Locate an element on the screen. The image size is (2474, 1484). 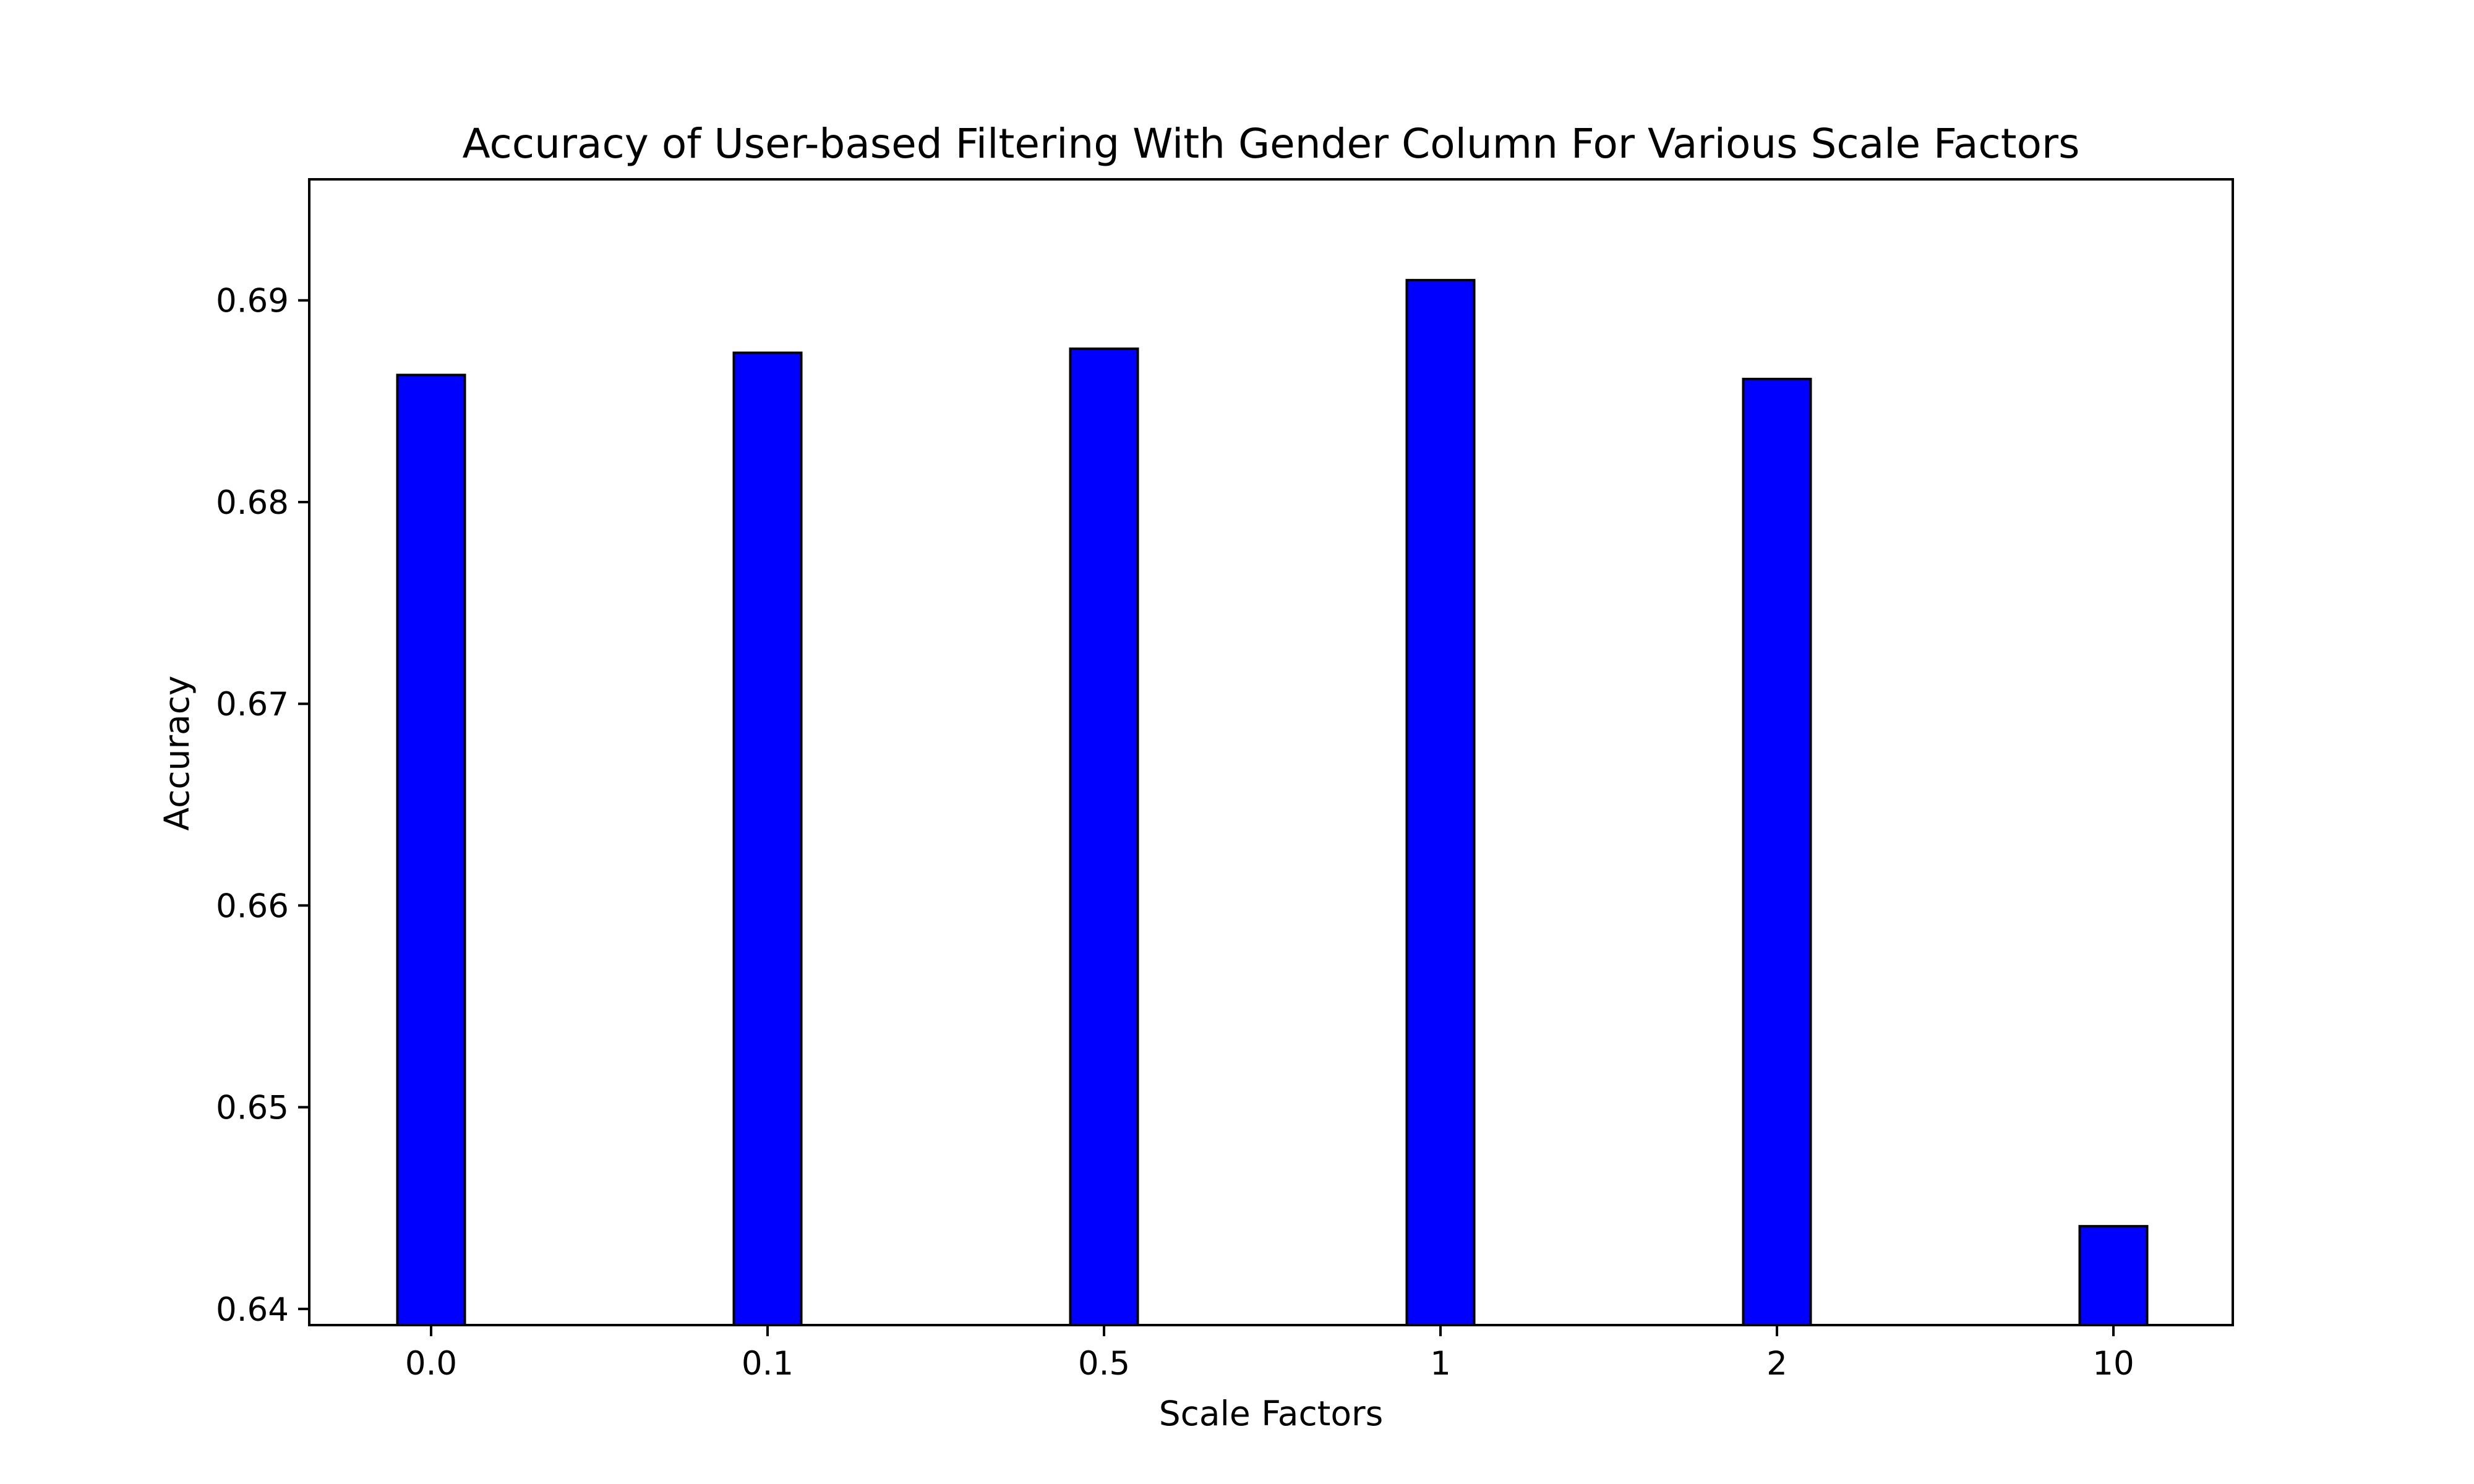
y-tick-label: 0.69 is located at coordinates (253, 301).